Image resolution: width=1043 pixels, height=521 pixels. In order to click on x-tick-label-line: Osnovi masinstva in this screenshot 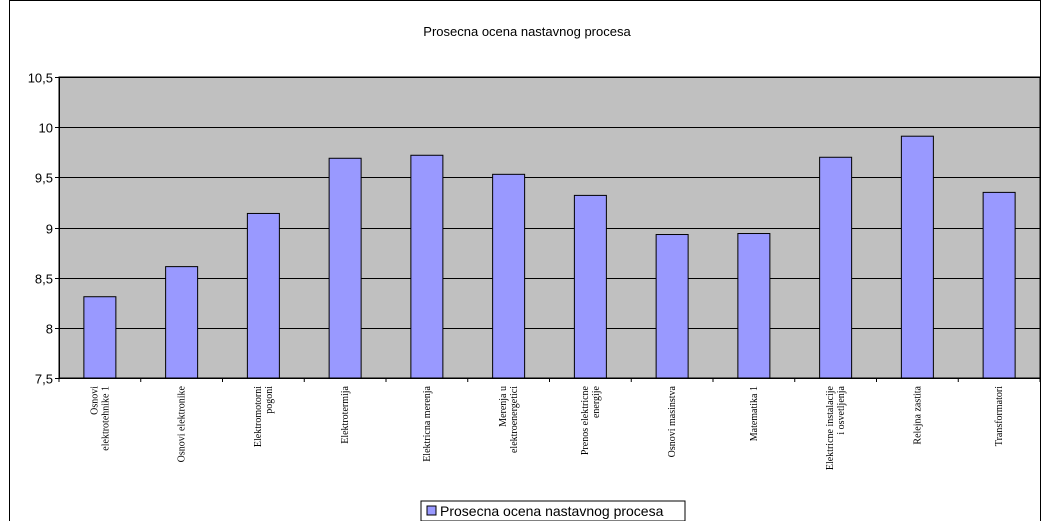, I will do `click(672, 421)`.